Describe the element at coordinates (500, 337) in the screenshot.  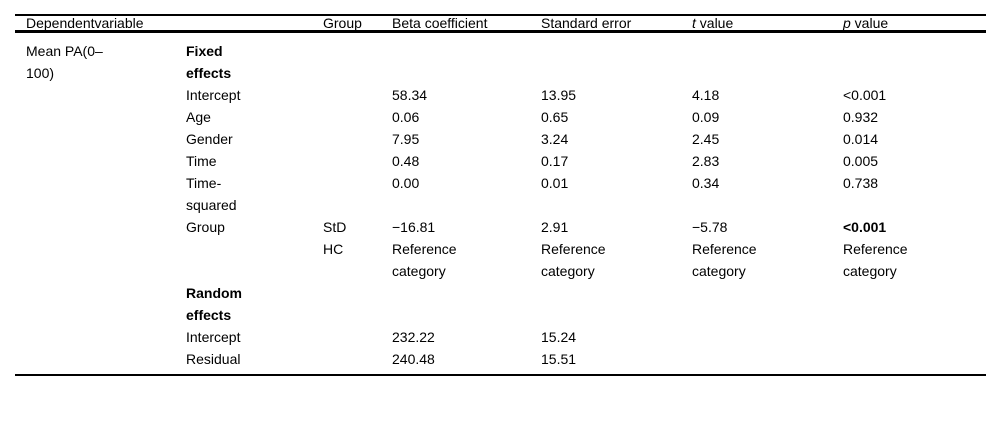
I see `table-row: Intercept 232.22 15.24` at that location.